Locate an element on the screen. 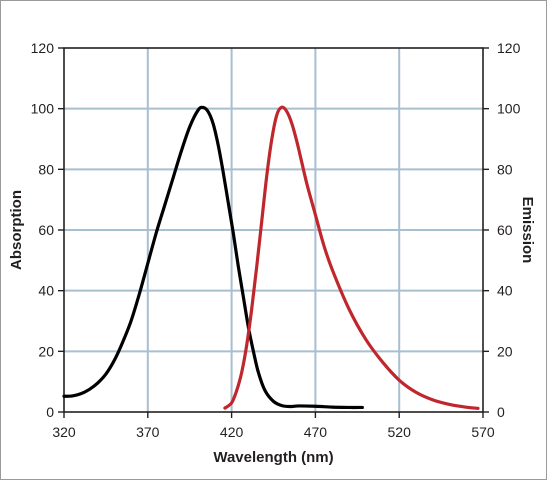  x-tick-label-420: 420 is located at coordinates (232, 432).